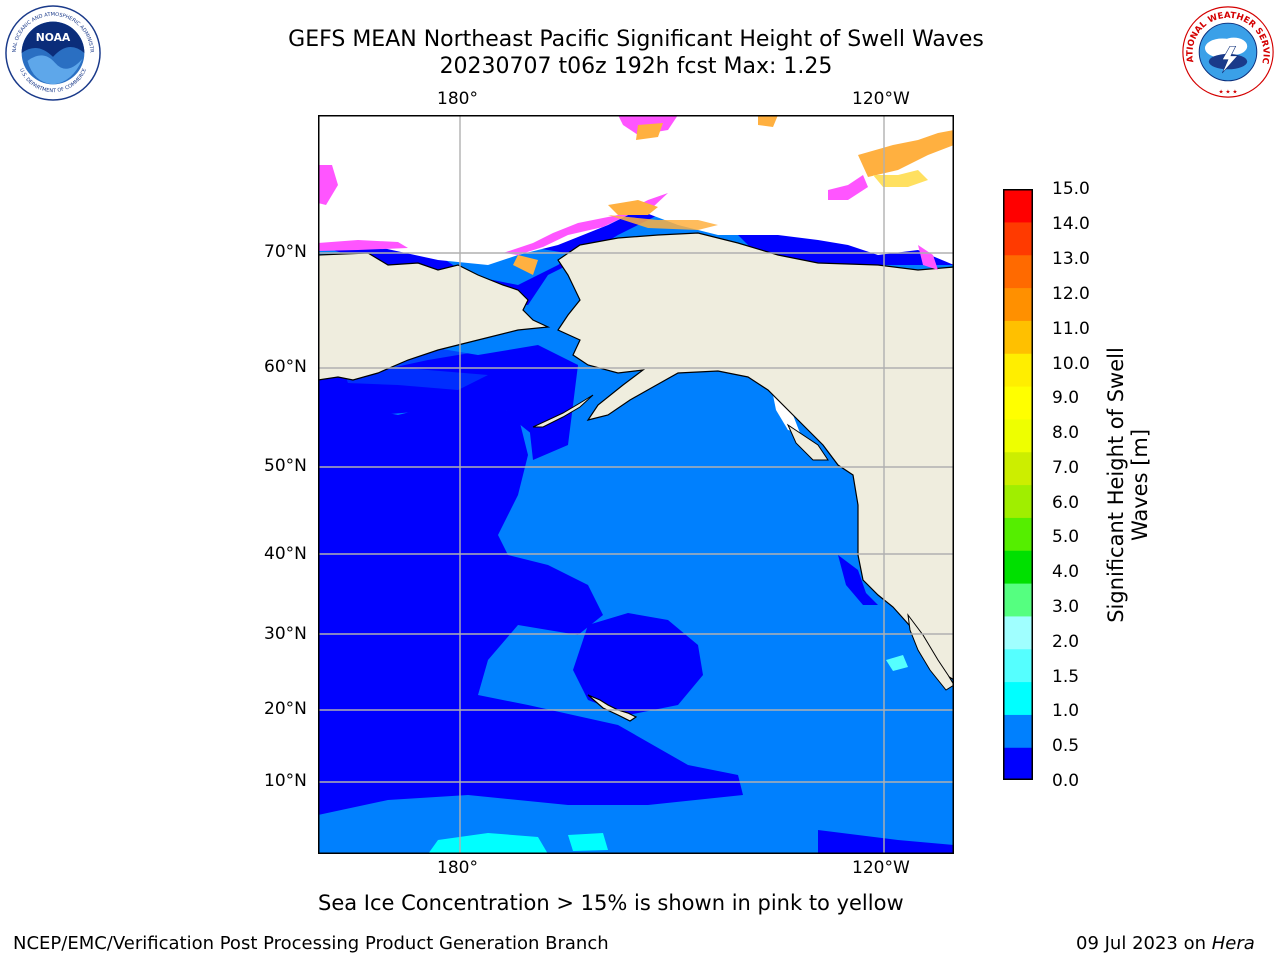 The height and width of the screenshot is (960, 1280). I want to click on colorbar-tick: 13.0, so click(1071, 259).